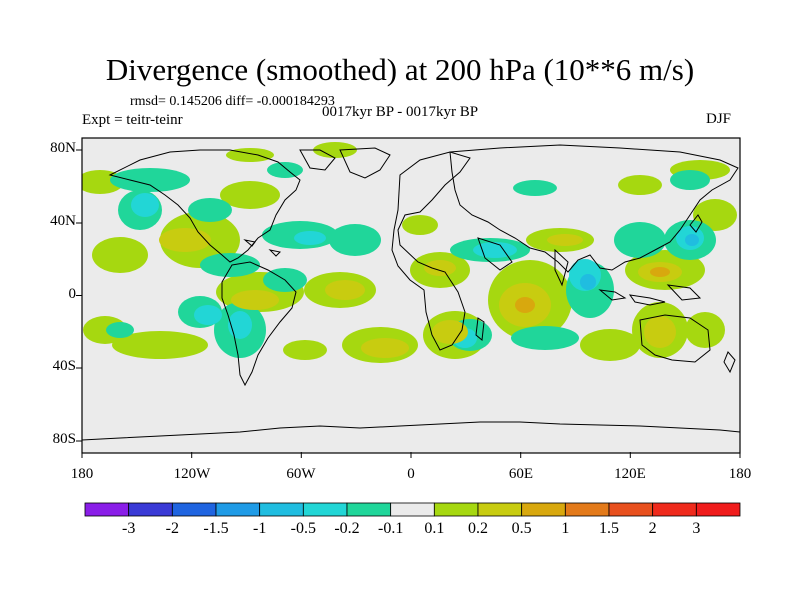 This screenshot has width=800, height=600. Describe the element at coordinates (72, 294) in the screenshot. I see `lat-label-0: 0` at that location.